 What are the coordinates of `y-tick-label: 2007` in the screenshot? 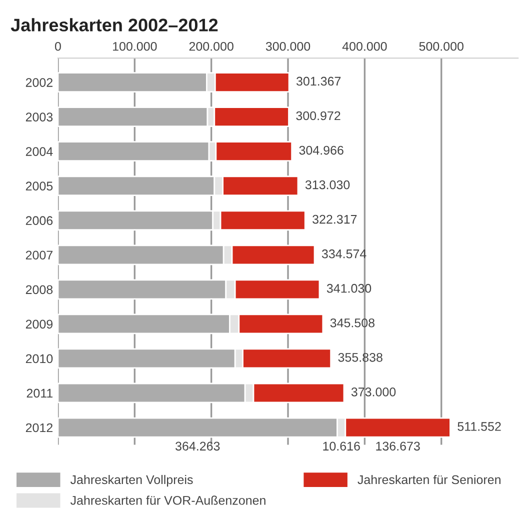 It's located at (39, 255).